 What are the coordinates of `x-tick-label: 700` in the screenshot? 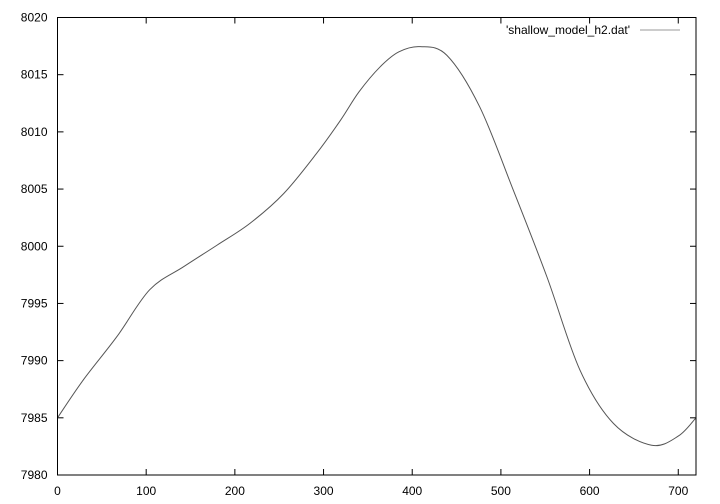 It's located at (678, 491).